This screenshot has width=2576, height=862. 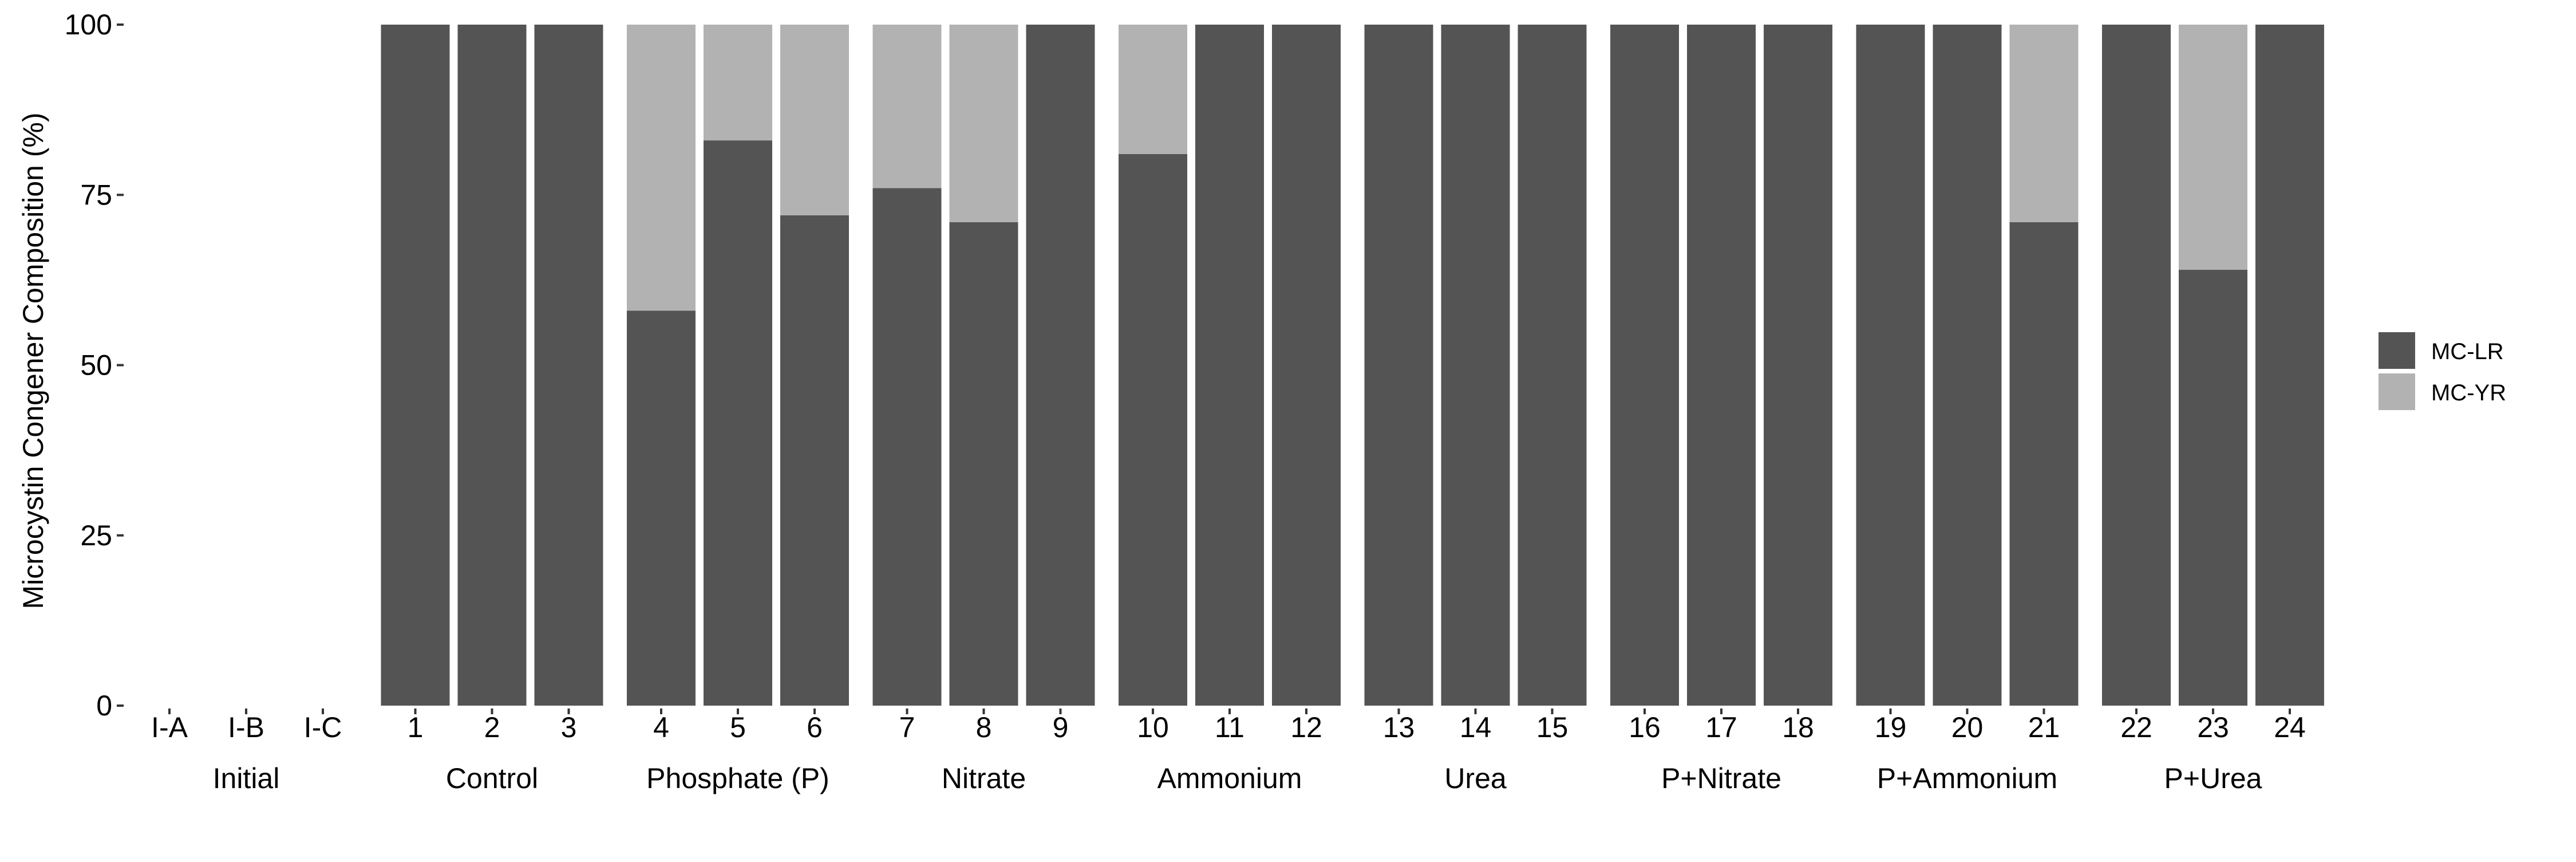 I want to click on group-label: Control, so click(x=492, y=778).